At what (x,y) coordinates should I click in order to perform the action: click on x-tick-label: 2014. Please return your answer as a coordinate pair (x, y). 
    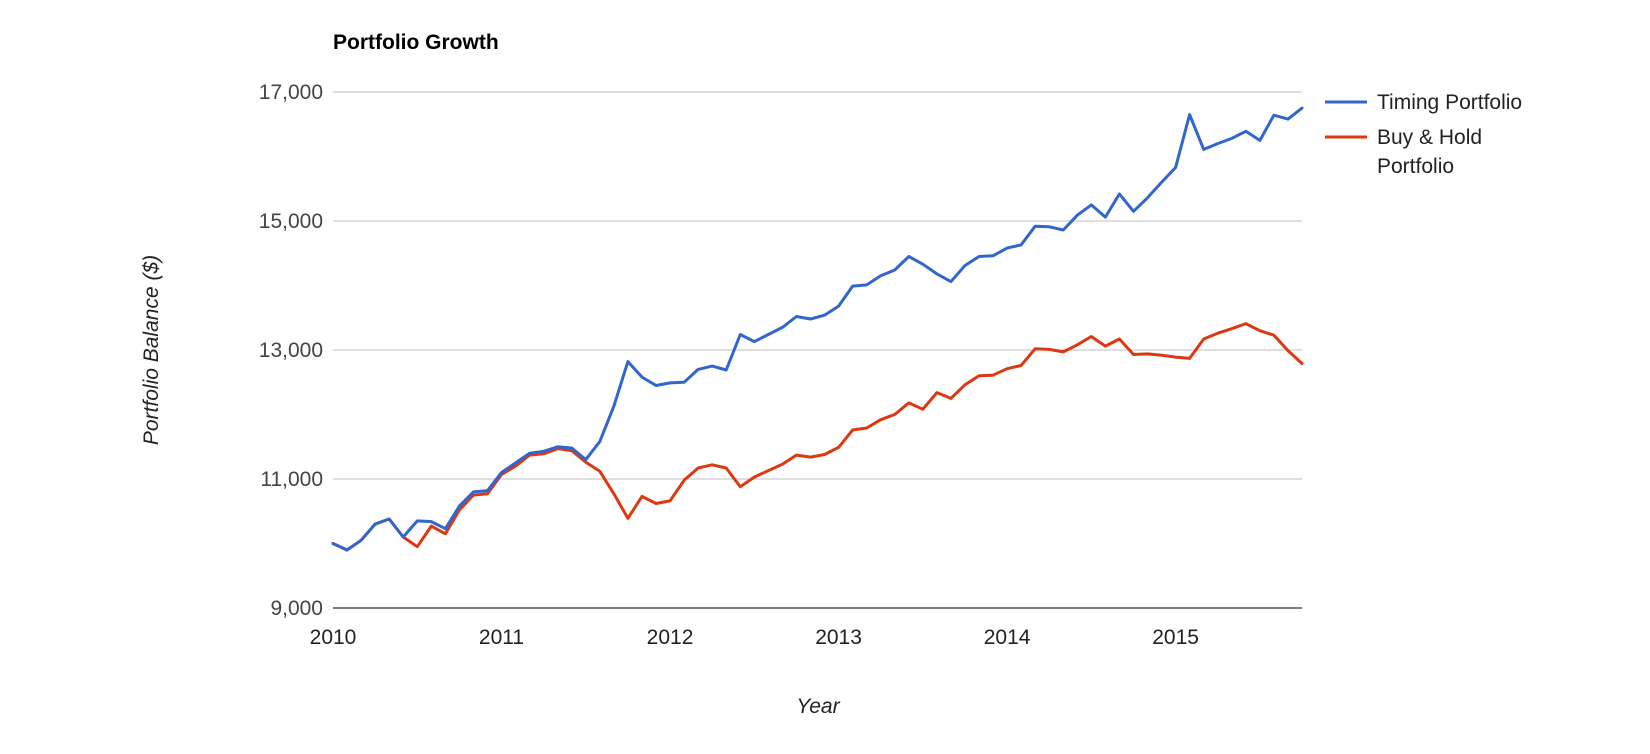
    Looking at the image, I should click on (1007, 637).